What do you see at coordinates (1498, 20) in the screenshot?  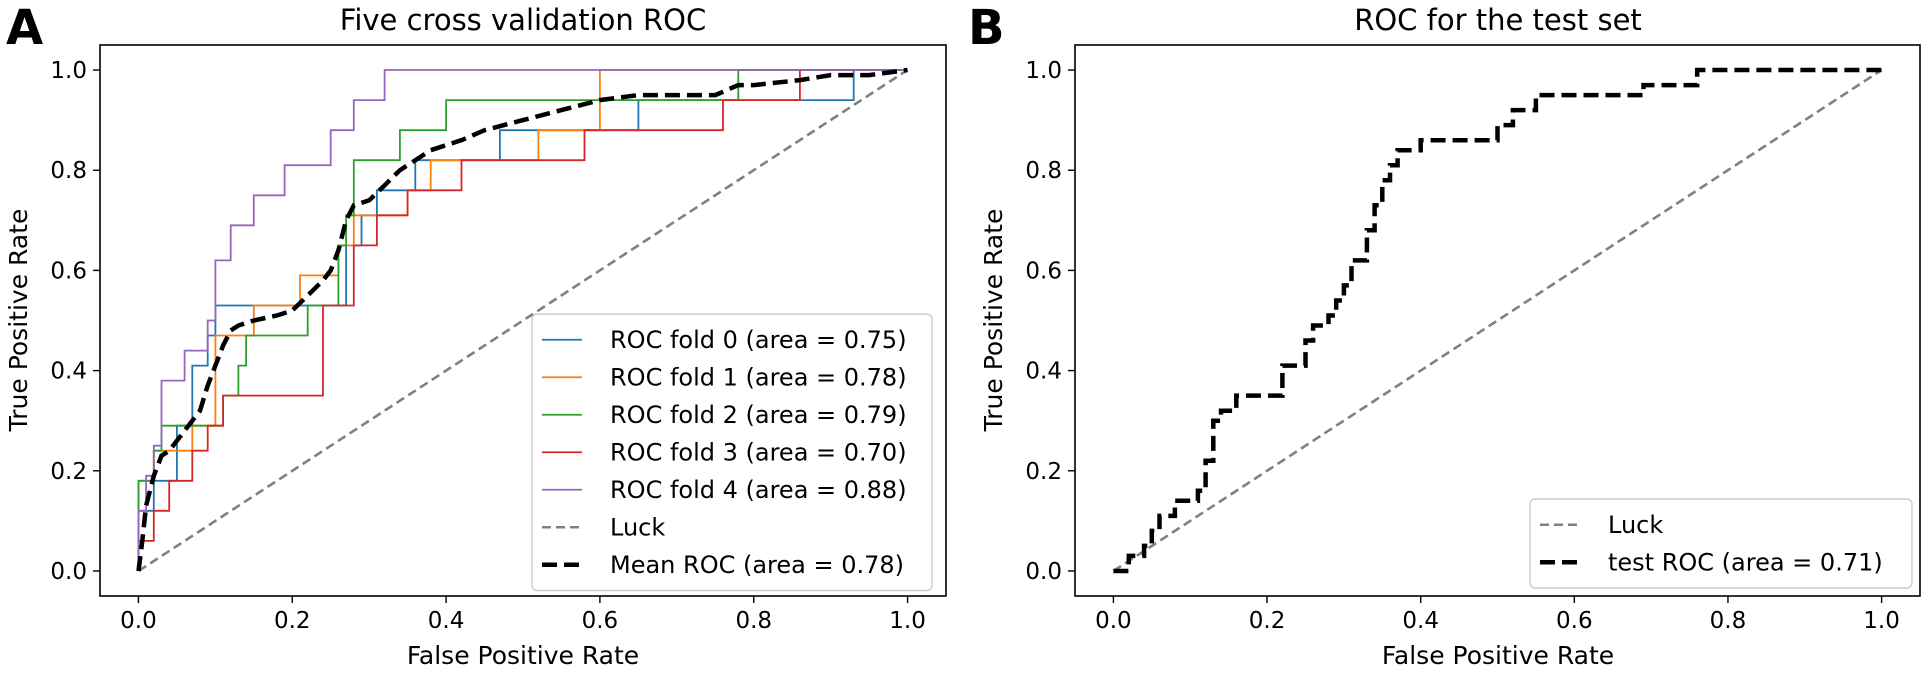 I see `chart-title-b: ROC for the test set` at bounding box center [1498, 20].